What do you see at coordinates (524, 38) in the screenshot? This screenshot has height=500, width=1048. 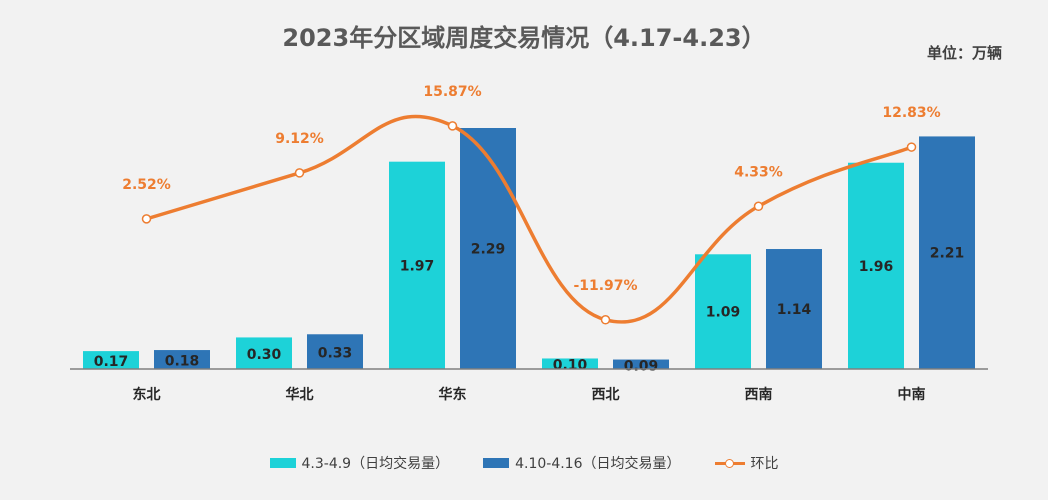 I see `chart-title: 2023年分区域周度交易情况（4.17-4.23）` at bounding box center [524, 38].